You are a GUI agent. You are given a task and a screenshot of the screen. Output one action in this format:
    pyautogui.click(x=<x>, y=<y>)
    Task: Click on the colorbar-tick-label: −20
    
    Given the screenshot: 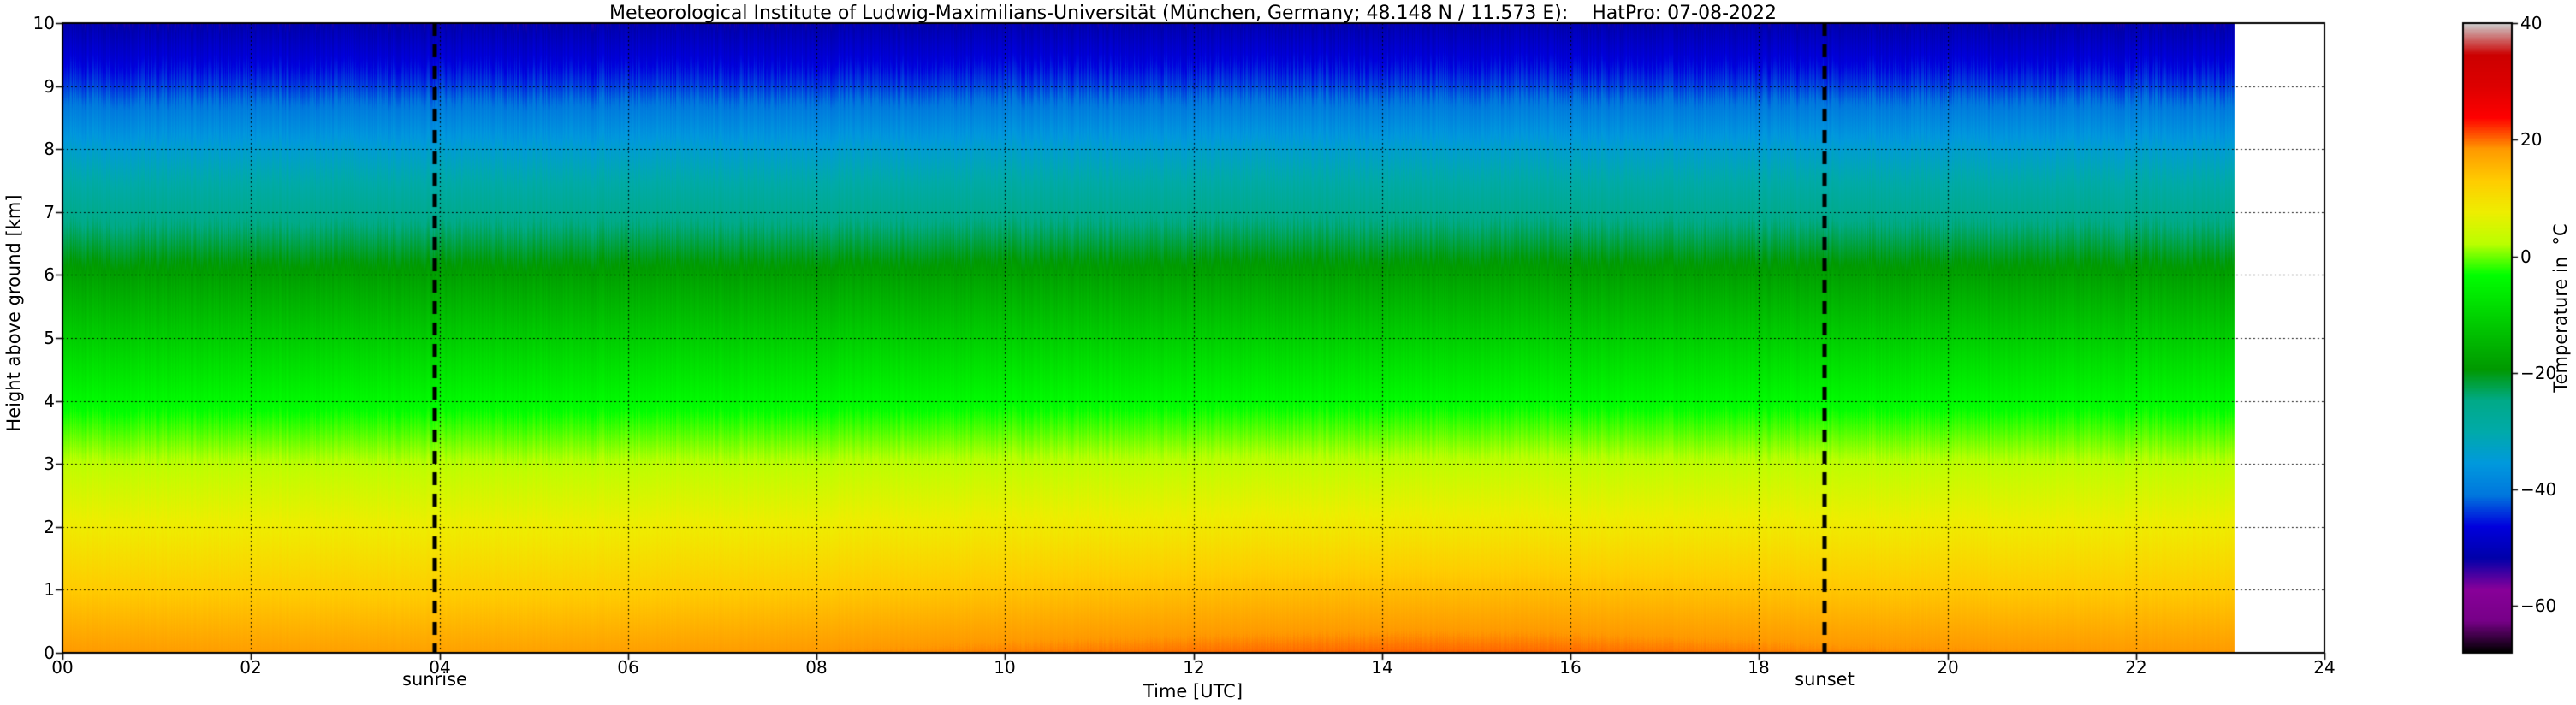 What is the action you would take?
    pyautogui.click(x=2538, y=373)
    